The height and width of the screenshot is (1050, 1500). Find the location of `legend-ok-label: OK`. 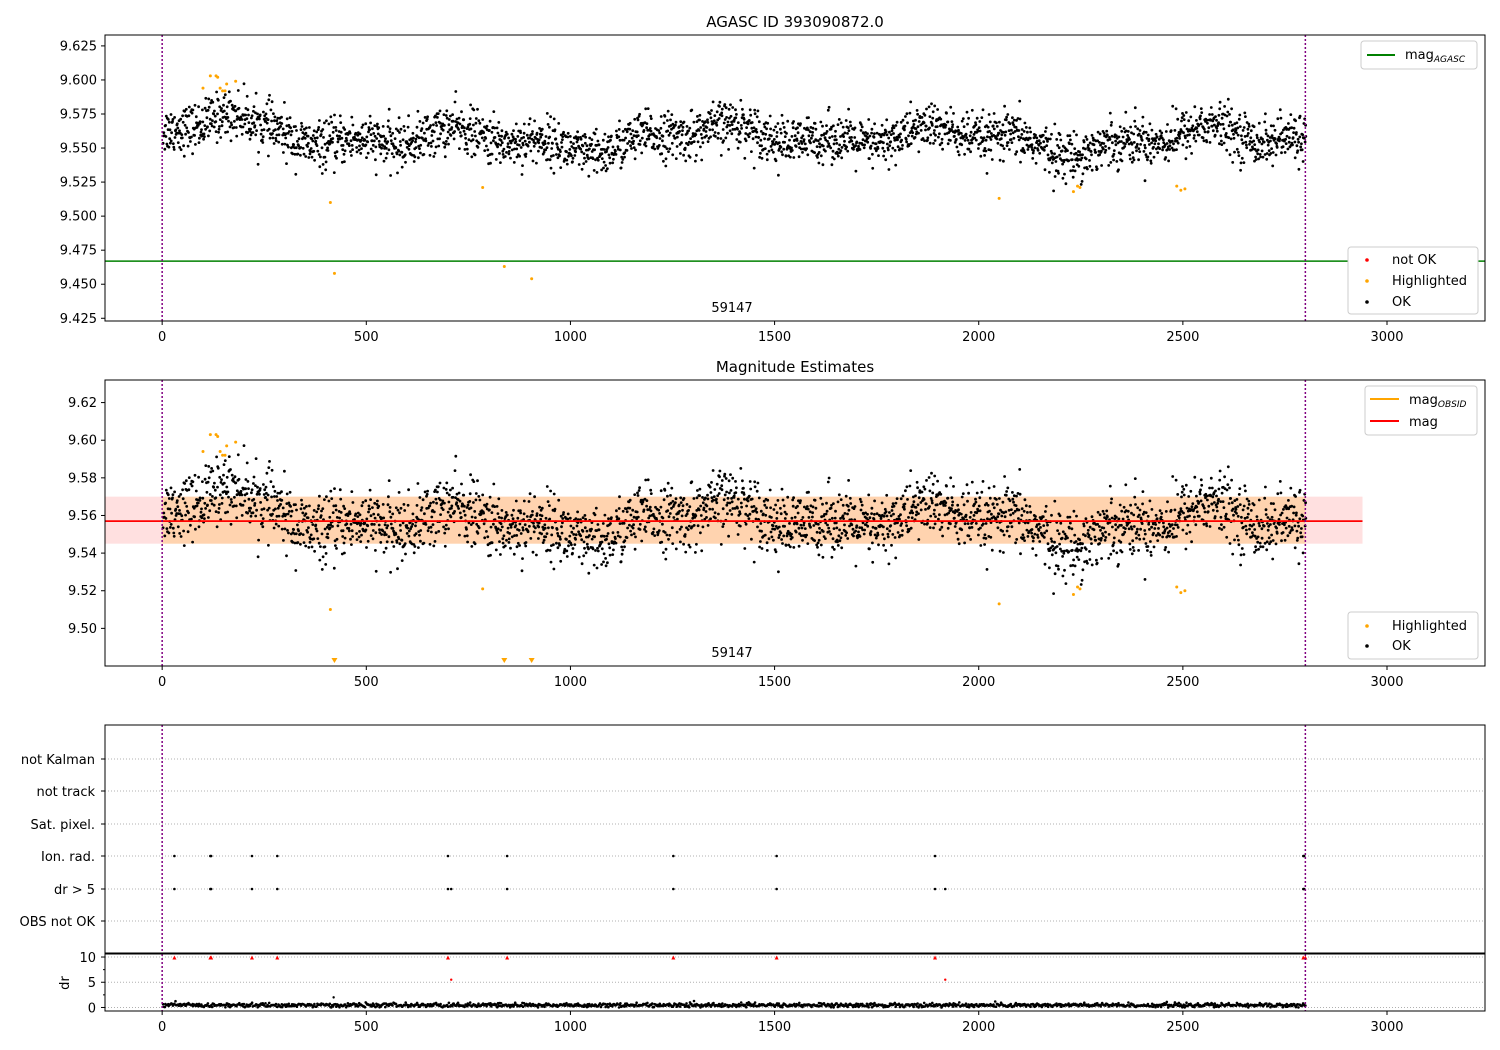

legend-ok-label: OK is located at coordinates (1401, 302).